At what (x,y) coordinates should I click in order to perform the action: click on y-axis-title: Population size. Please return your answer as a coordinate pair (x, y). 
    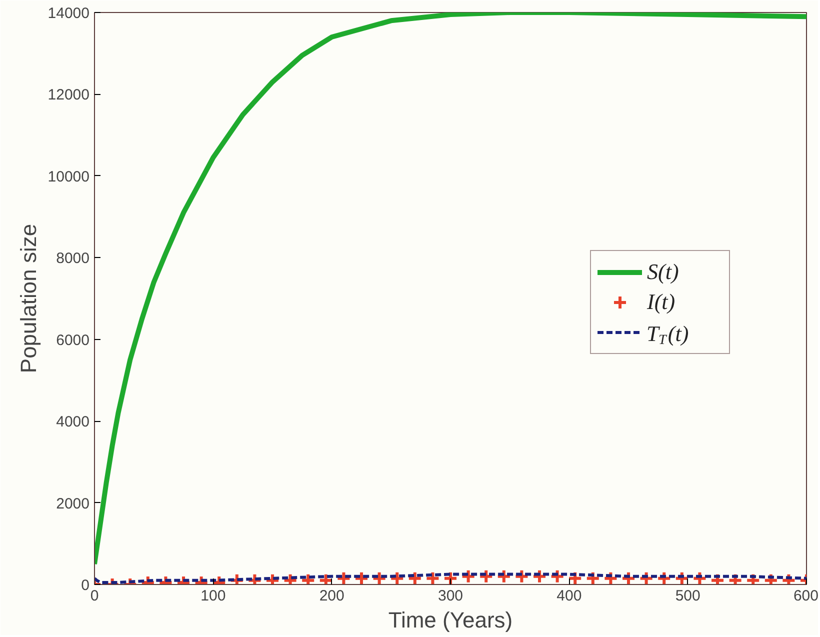
    Looking at the image, I should click on (28, 299).